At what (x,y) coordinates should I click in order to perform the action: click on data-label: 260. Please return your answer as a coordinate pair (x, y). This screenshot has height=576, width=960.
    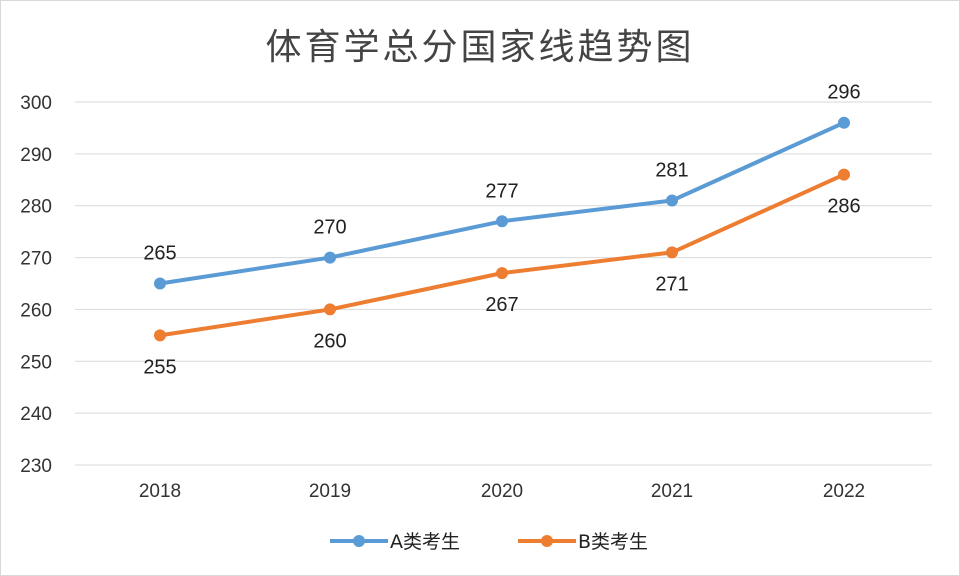
    Looking at the image, I should click on (329, 341).